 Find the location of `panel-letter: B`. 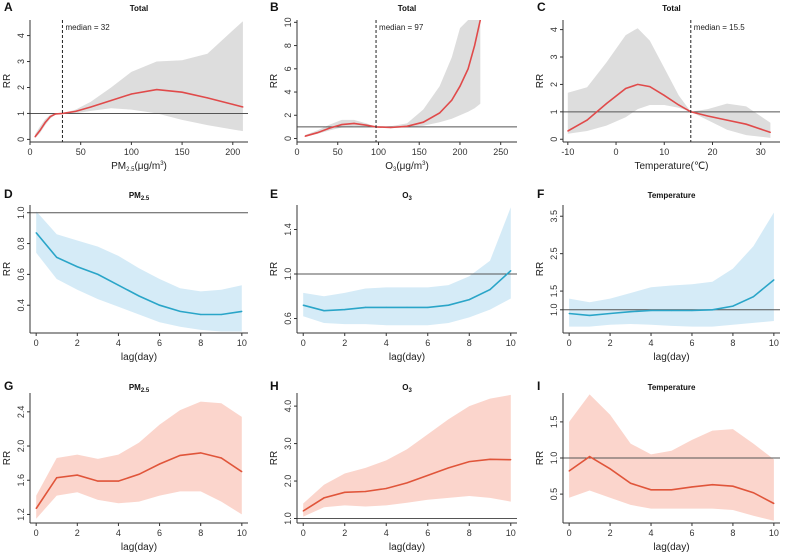

panel-letter: B is located at coordinates (274, 7).